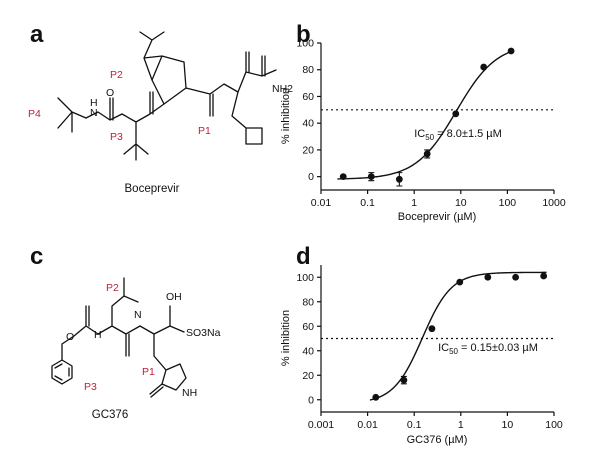 The image size is (590, 469). Describe the element at coordinates (286, 338) in the screenshot. I see `chart-d-y-axis-label: % inhibition` at that location.